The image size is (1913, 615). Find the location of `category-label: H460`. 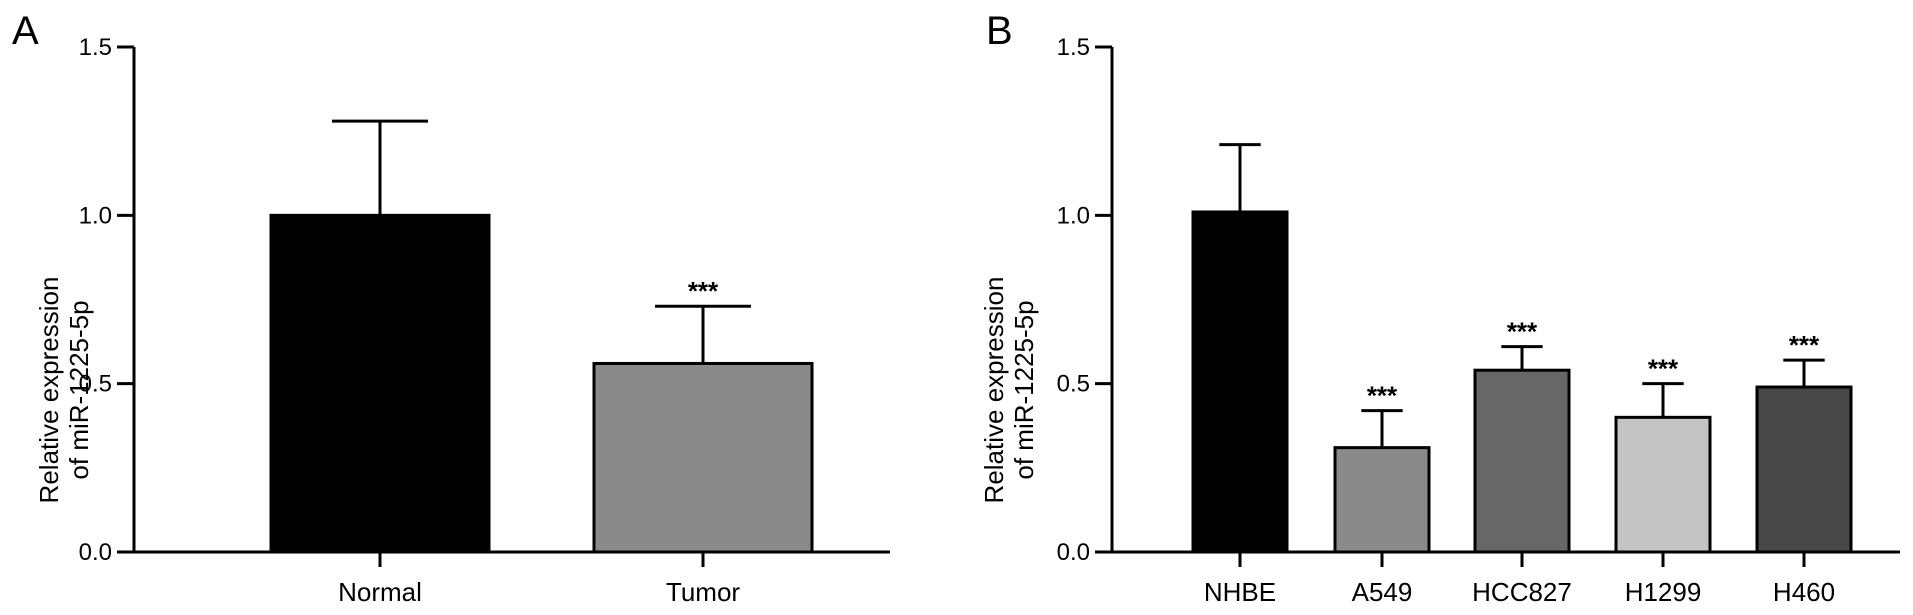

category-label: H460 is located at coordinates (1804, 592).